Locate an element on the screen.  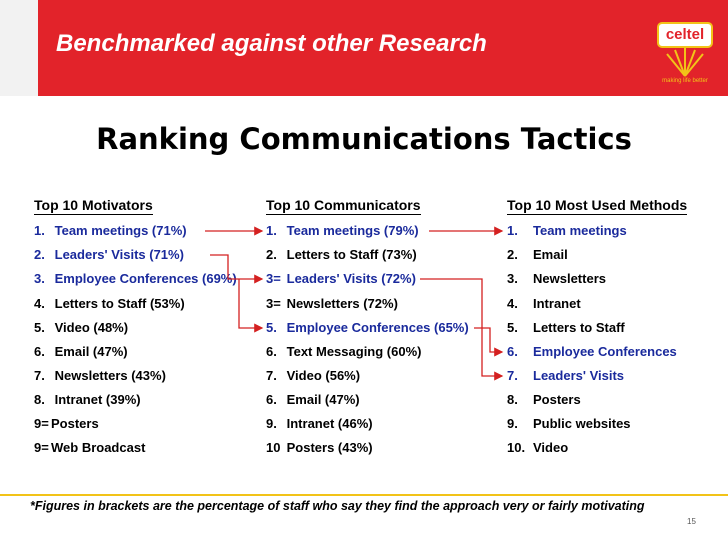
column-most-used-methods: Top 10 Most Used Methods is located at coordinates (597, 205).